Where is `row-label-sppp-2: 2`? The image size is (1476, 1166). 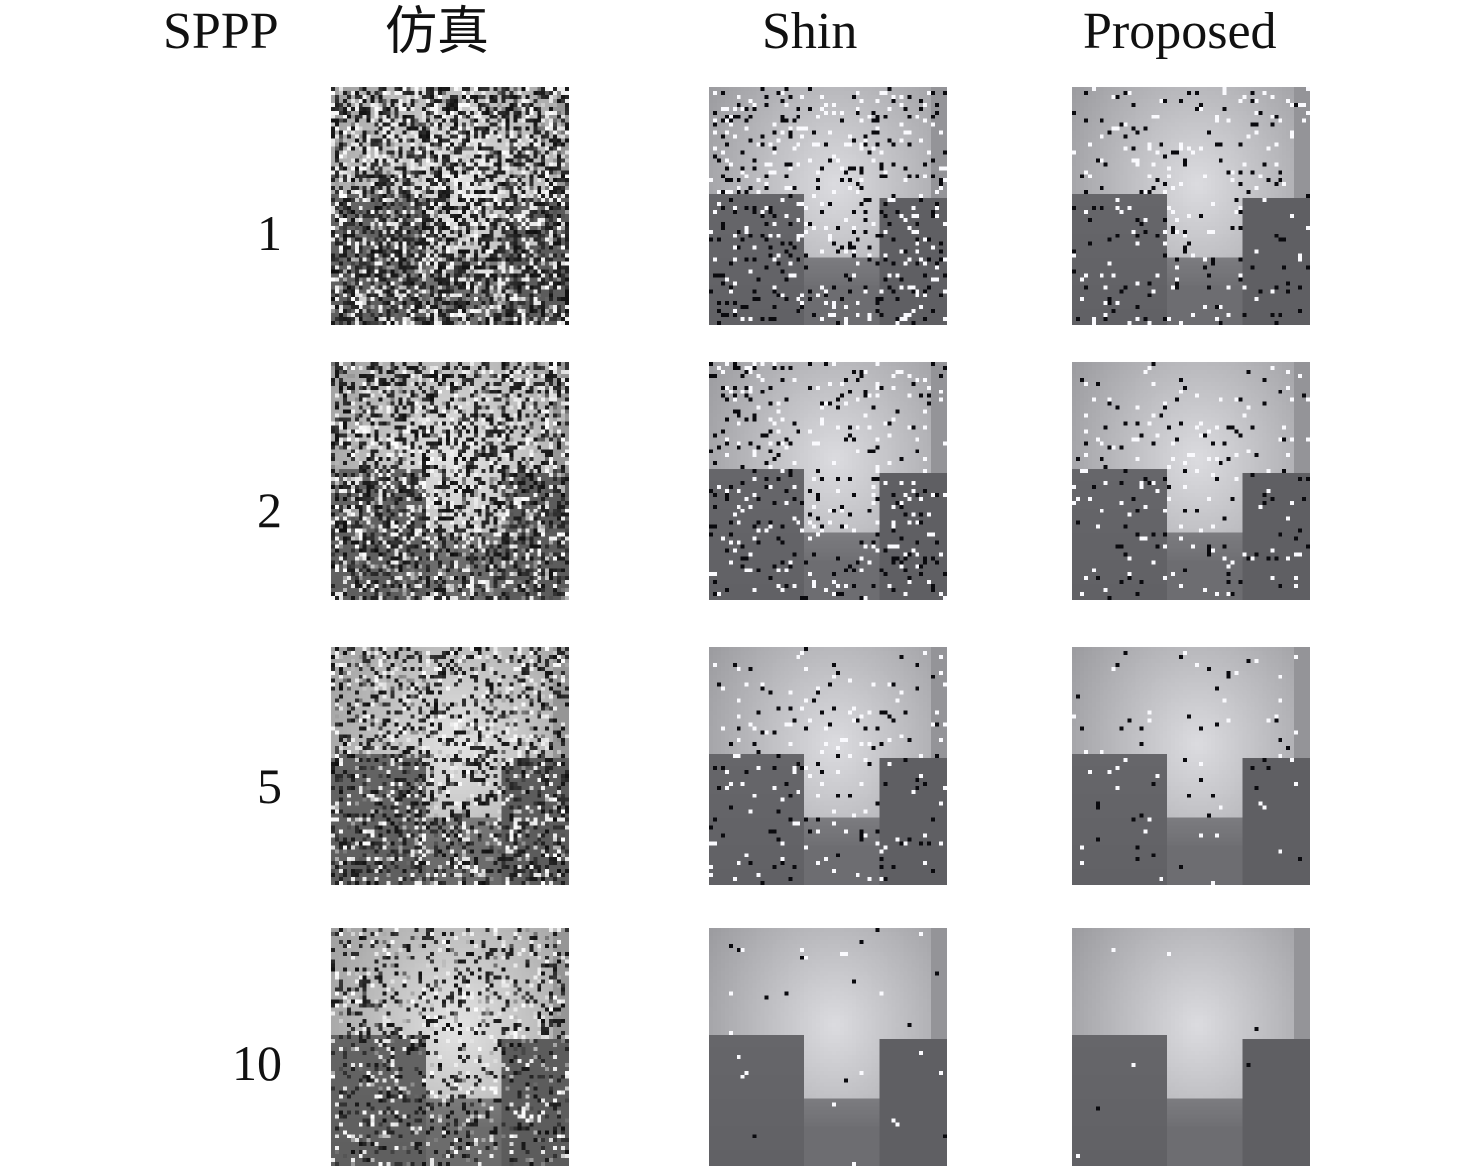
row-label-sppp-2: 2 is located at coordinates (269, 510).